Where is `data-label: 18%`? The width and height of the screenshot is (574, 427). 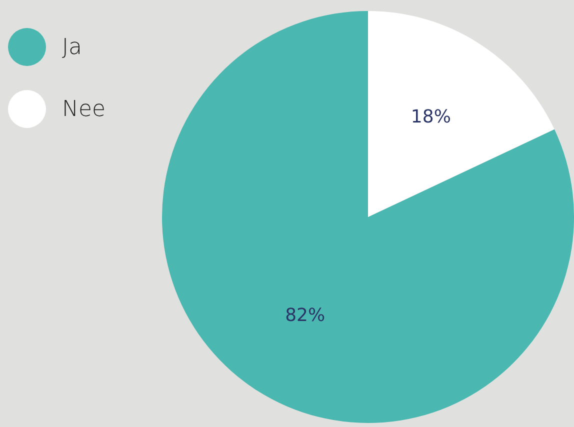
data-label: 18% is located at coordinates (430, 117).